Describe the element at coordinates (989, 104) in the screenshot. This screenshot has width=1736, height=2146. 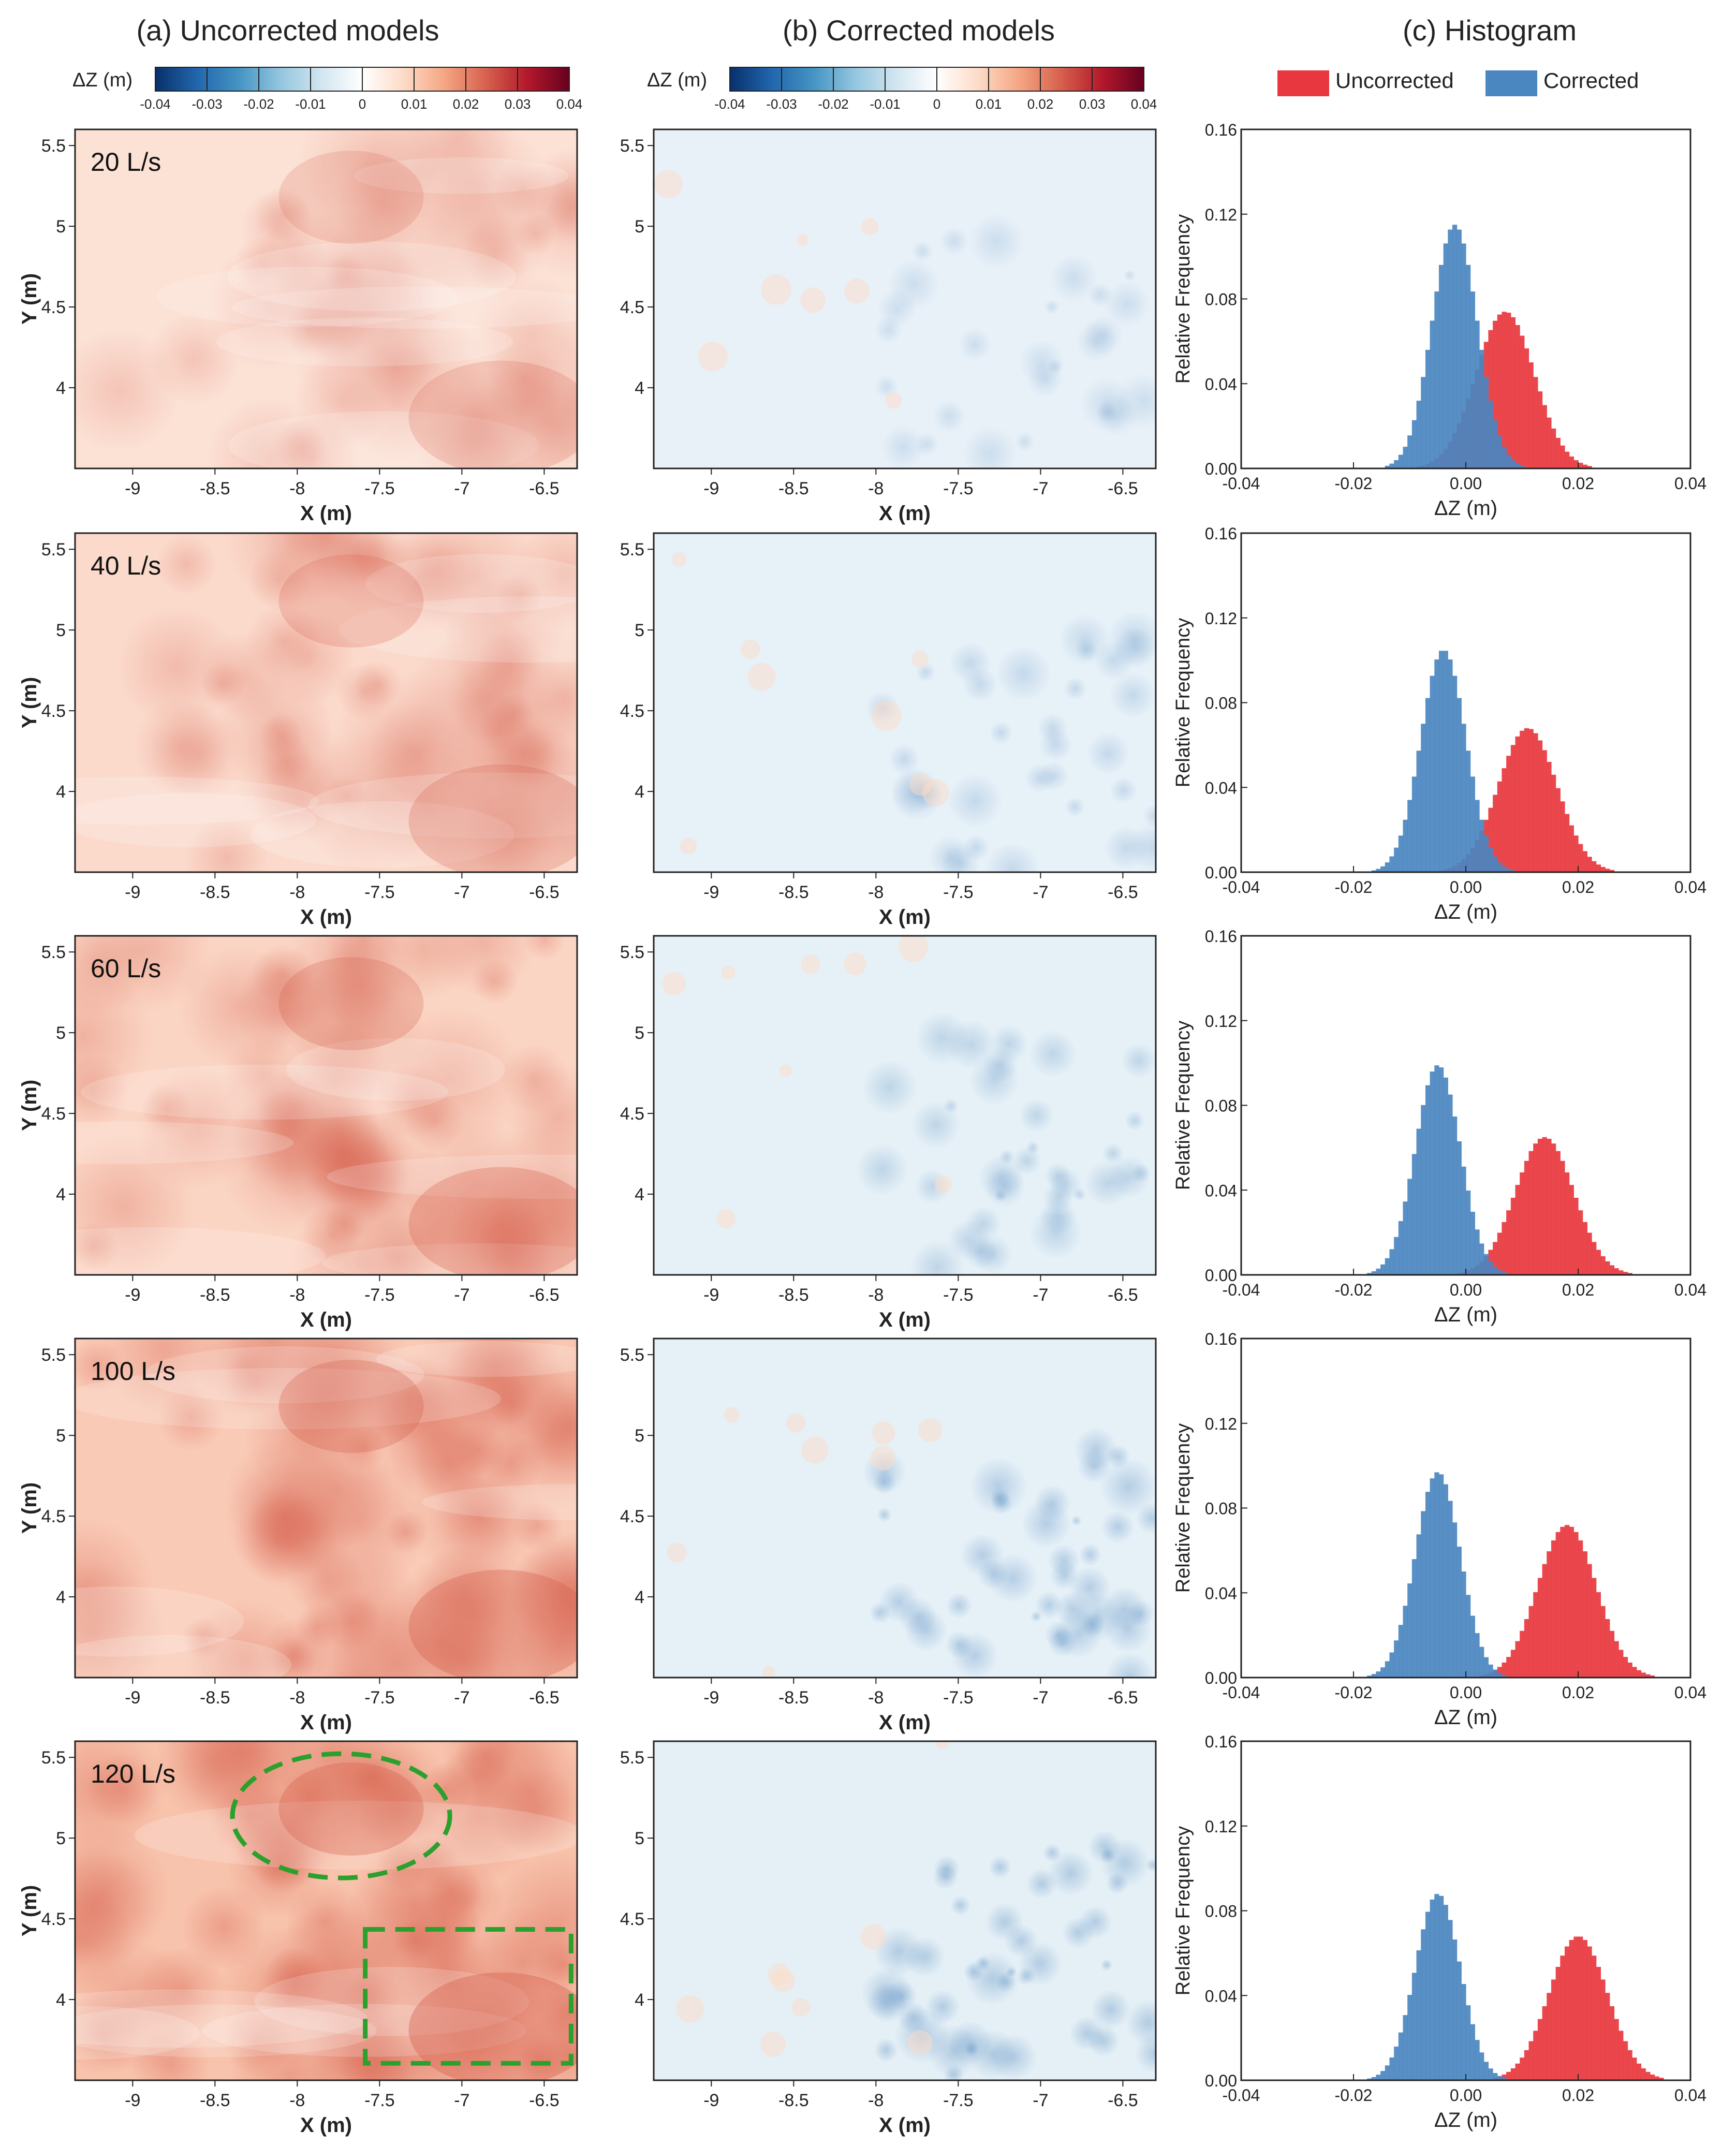
I see `colorbar-tick-label: 0.01` at that location.